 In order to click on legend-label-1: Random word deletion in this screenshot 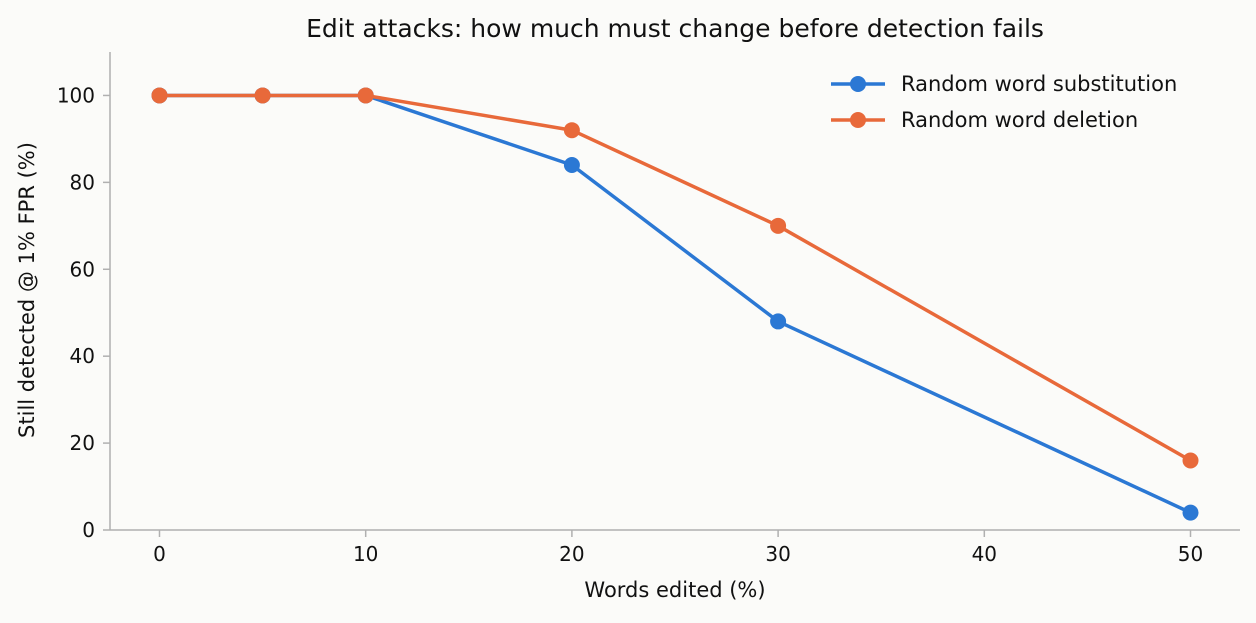, I will do `click(1019, 120)`.